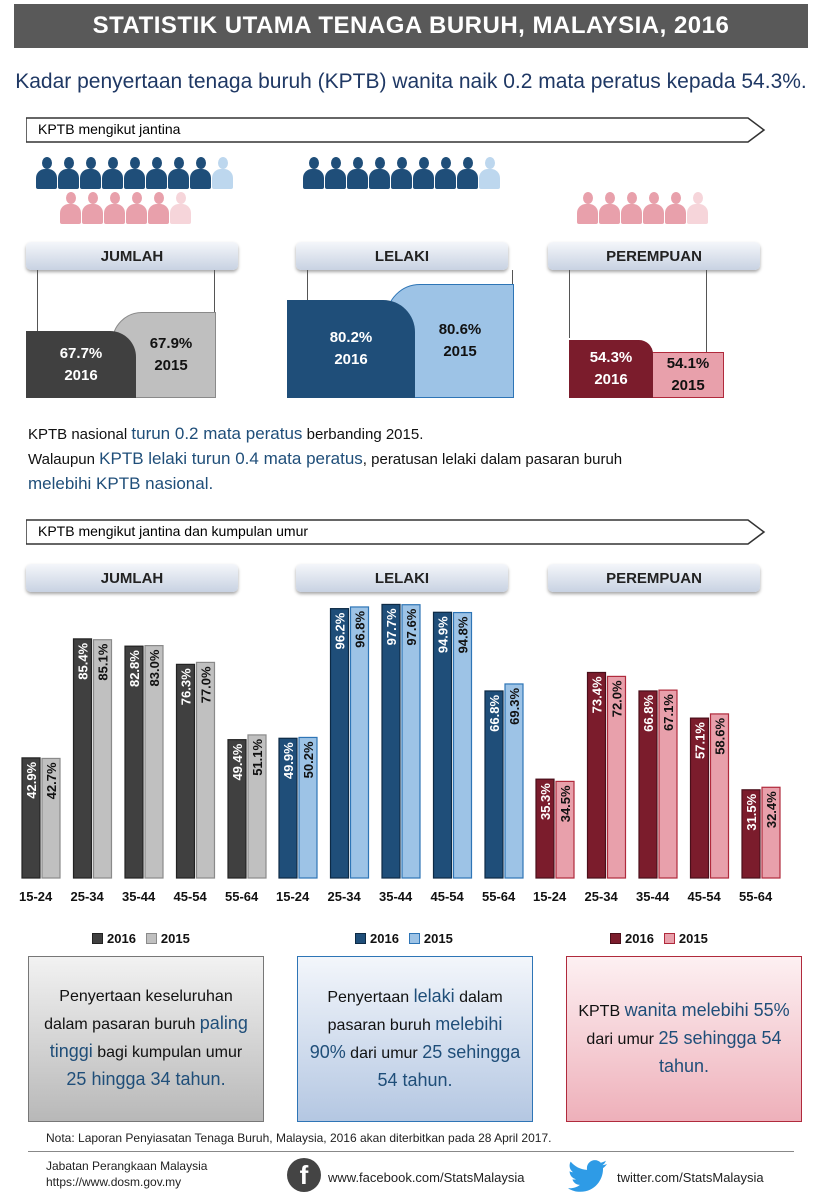 This screenshot has width=822, height=1200. Describe the element at coordinates (363, 434) in the screenshot. I see `text: berbanding 2015.` at that location.